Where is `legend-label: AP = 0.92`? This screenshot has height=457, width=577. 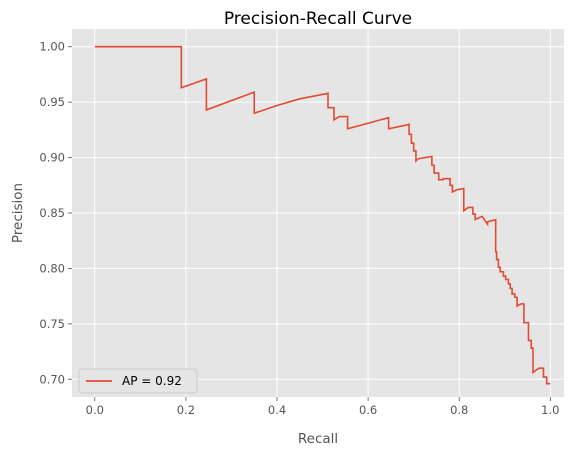 legend-label: AP = 0.92 is located at coordinates (152, 381).